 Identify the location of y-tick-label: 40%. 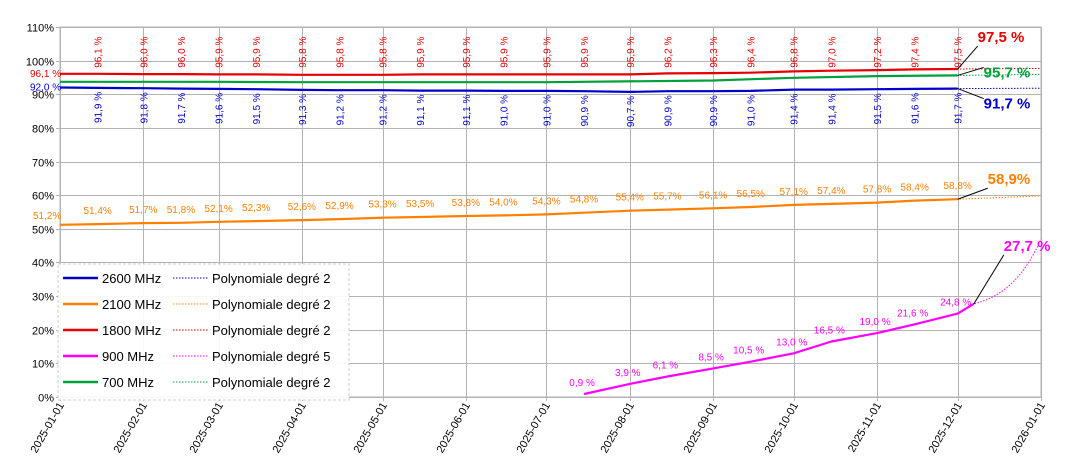
(43, 264).